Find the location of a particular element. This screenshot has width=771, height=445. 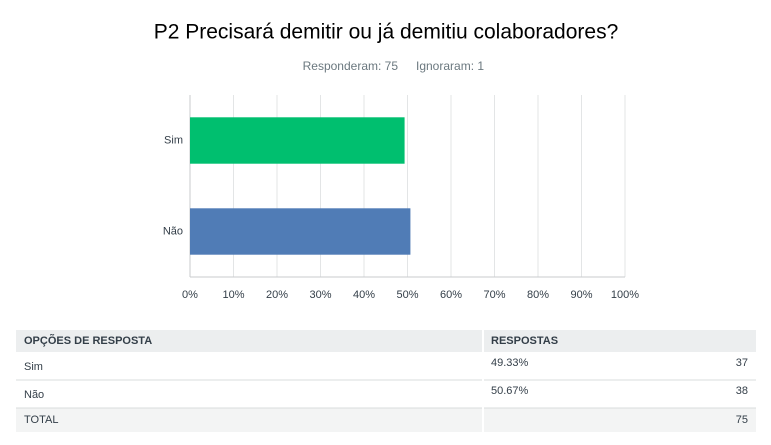

y-tick-label: Não is located at coordinates (173, 231).